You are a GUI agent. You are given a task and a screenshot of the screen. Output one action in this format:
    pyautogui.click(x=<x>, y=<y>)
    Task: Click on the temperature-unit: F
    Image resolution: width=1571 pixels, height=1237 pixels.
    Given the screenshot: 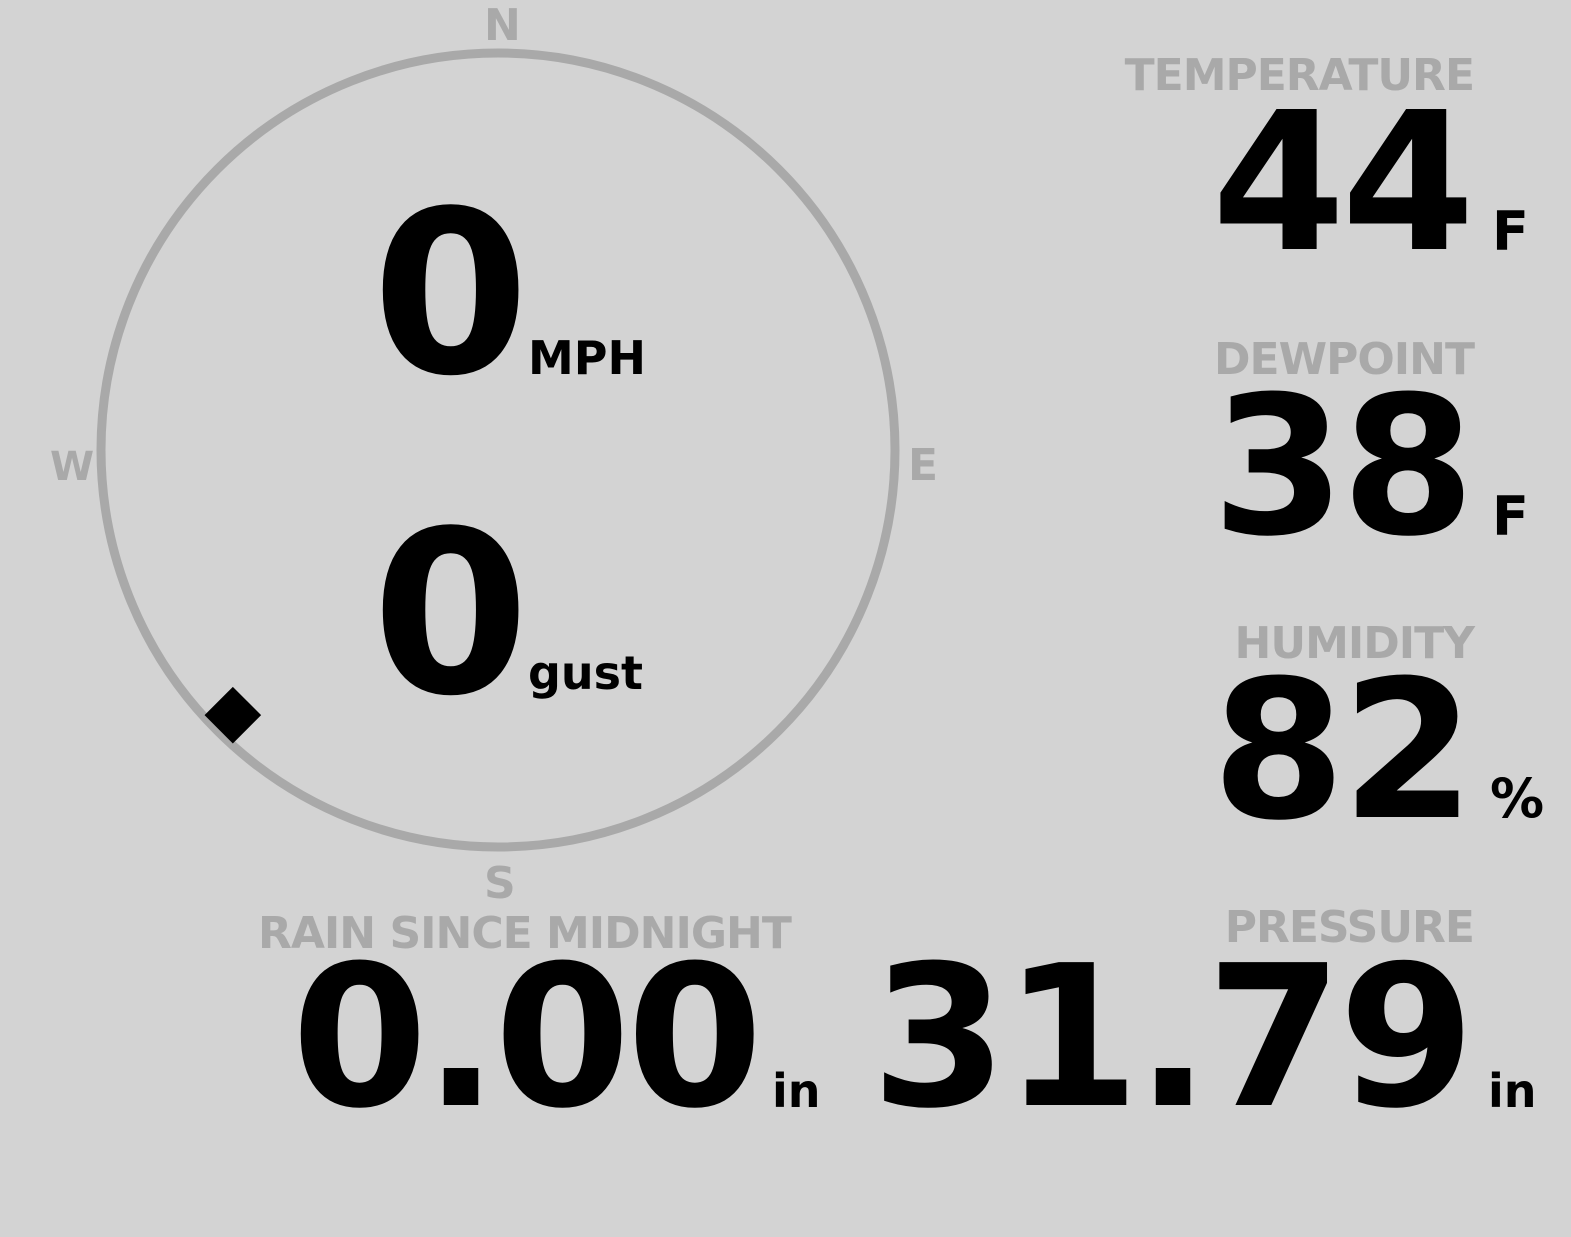 What is the action you would take?
    pyautogui.click(x=1510, y=231)
    